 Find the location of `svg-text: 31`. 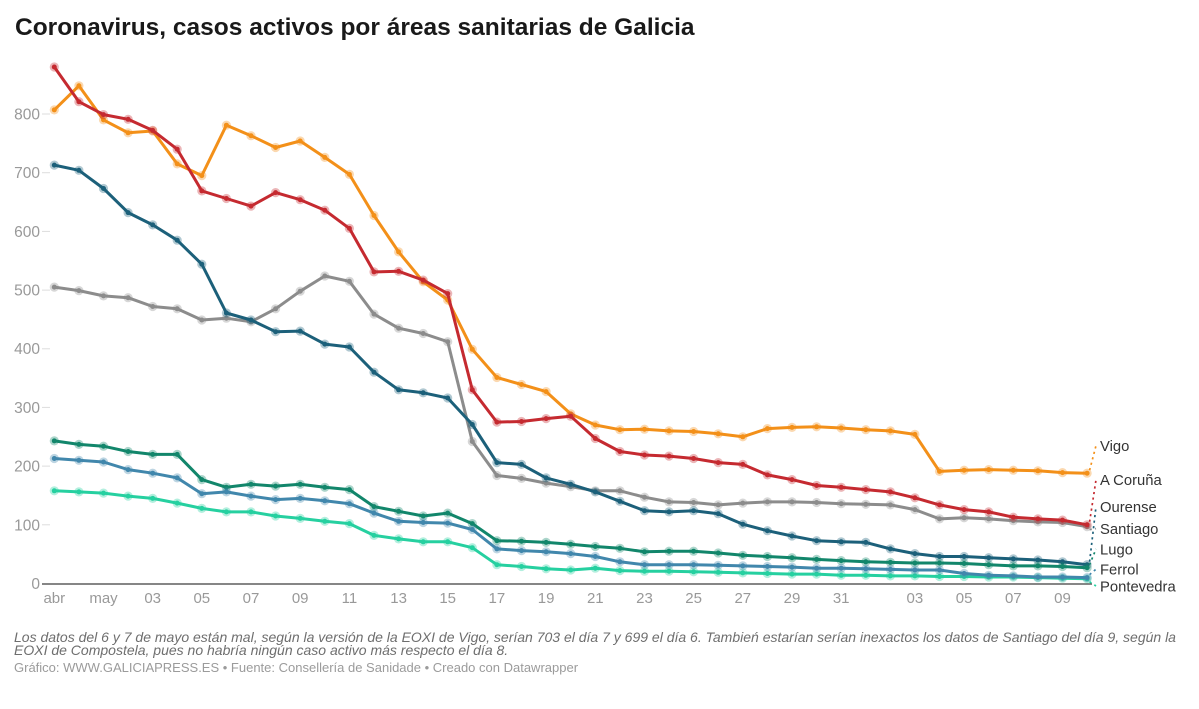

svg-text: 31 is located at coordinates (841, 598).